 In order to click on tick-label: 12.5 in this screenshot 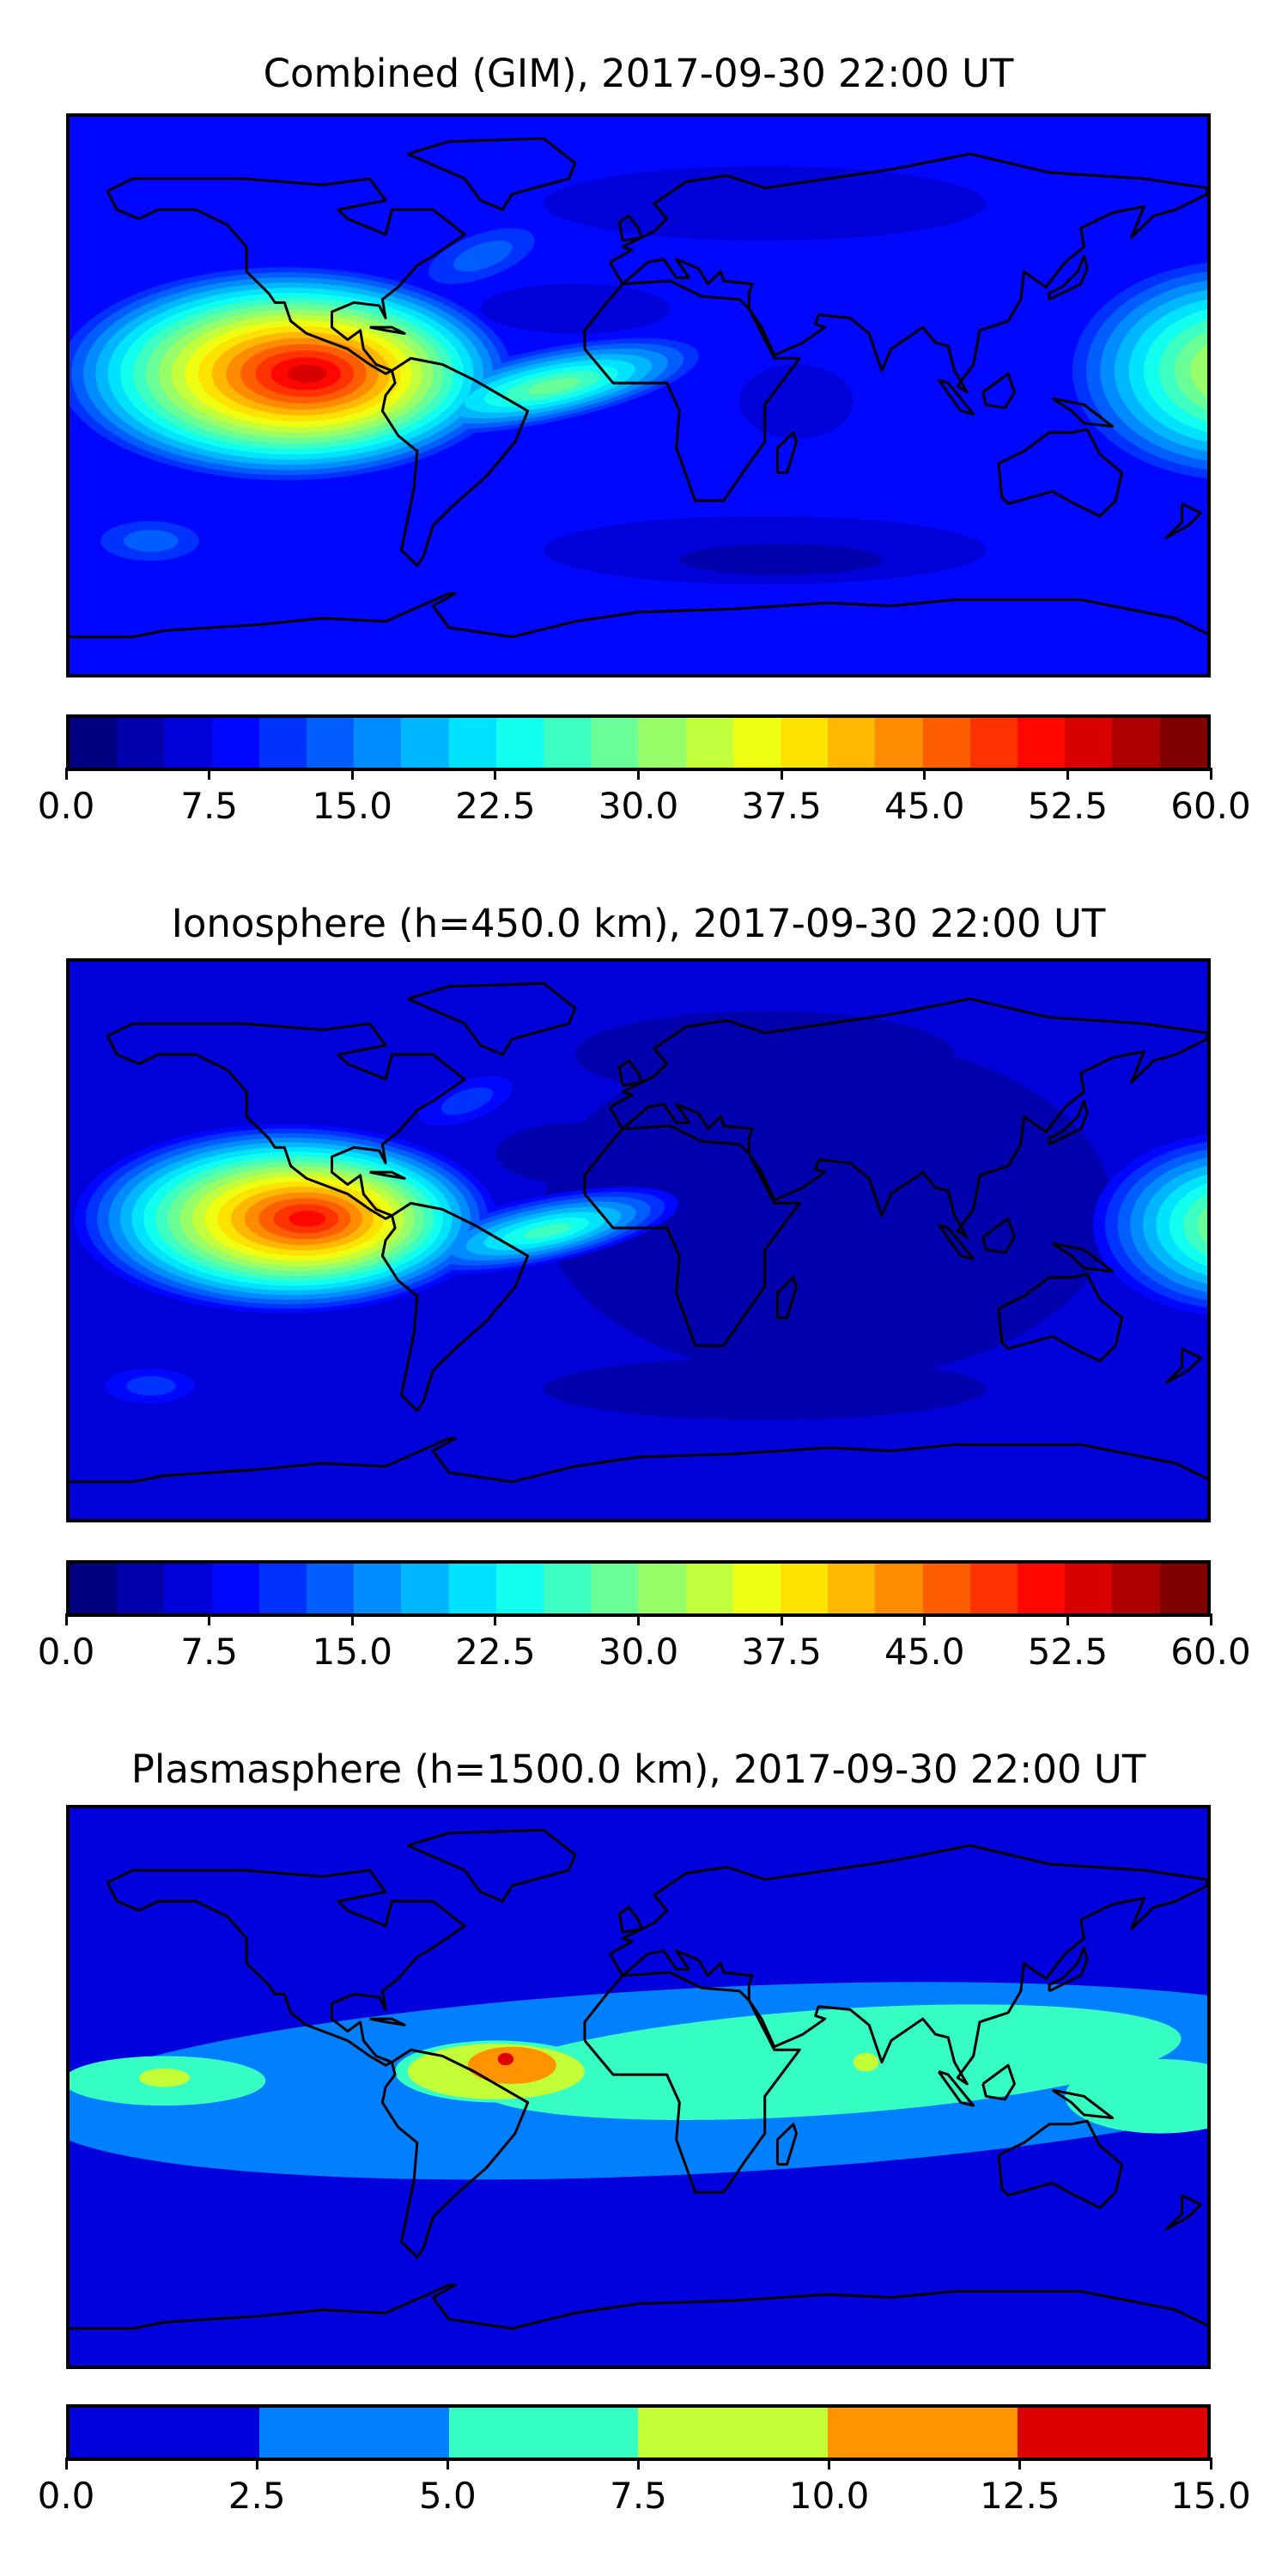, I will do `click(1020, 2496)`.